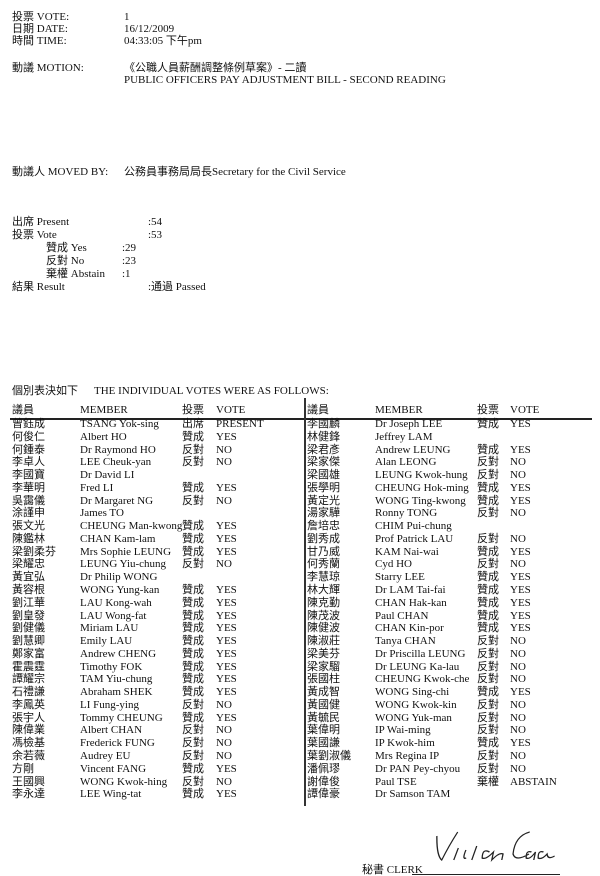 The height and width of the screenshot is (876, 600). I want to click on table-row: 吳靄儀 Dr Margaret NG 反對 NO, so click(300, 501).